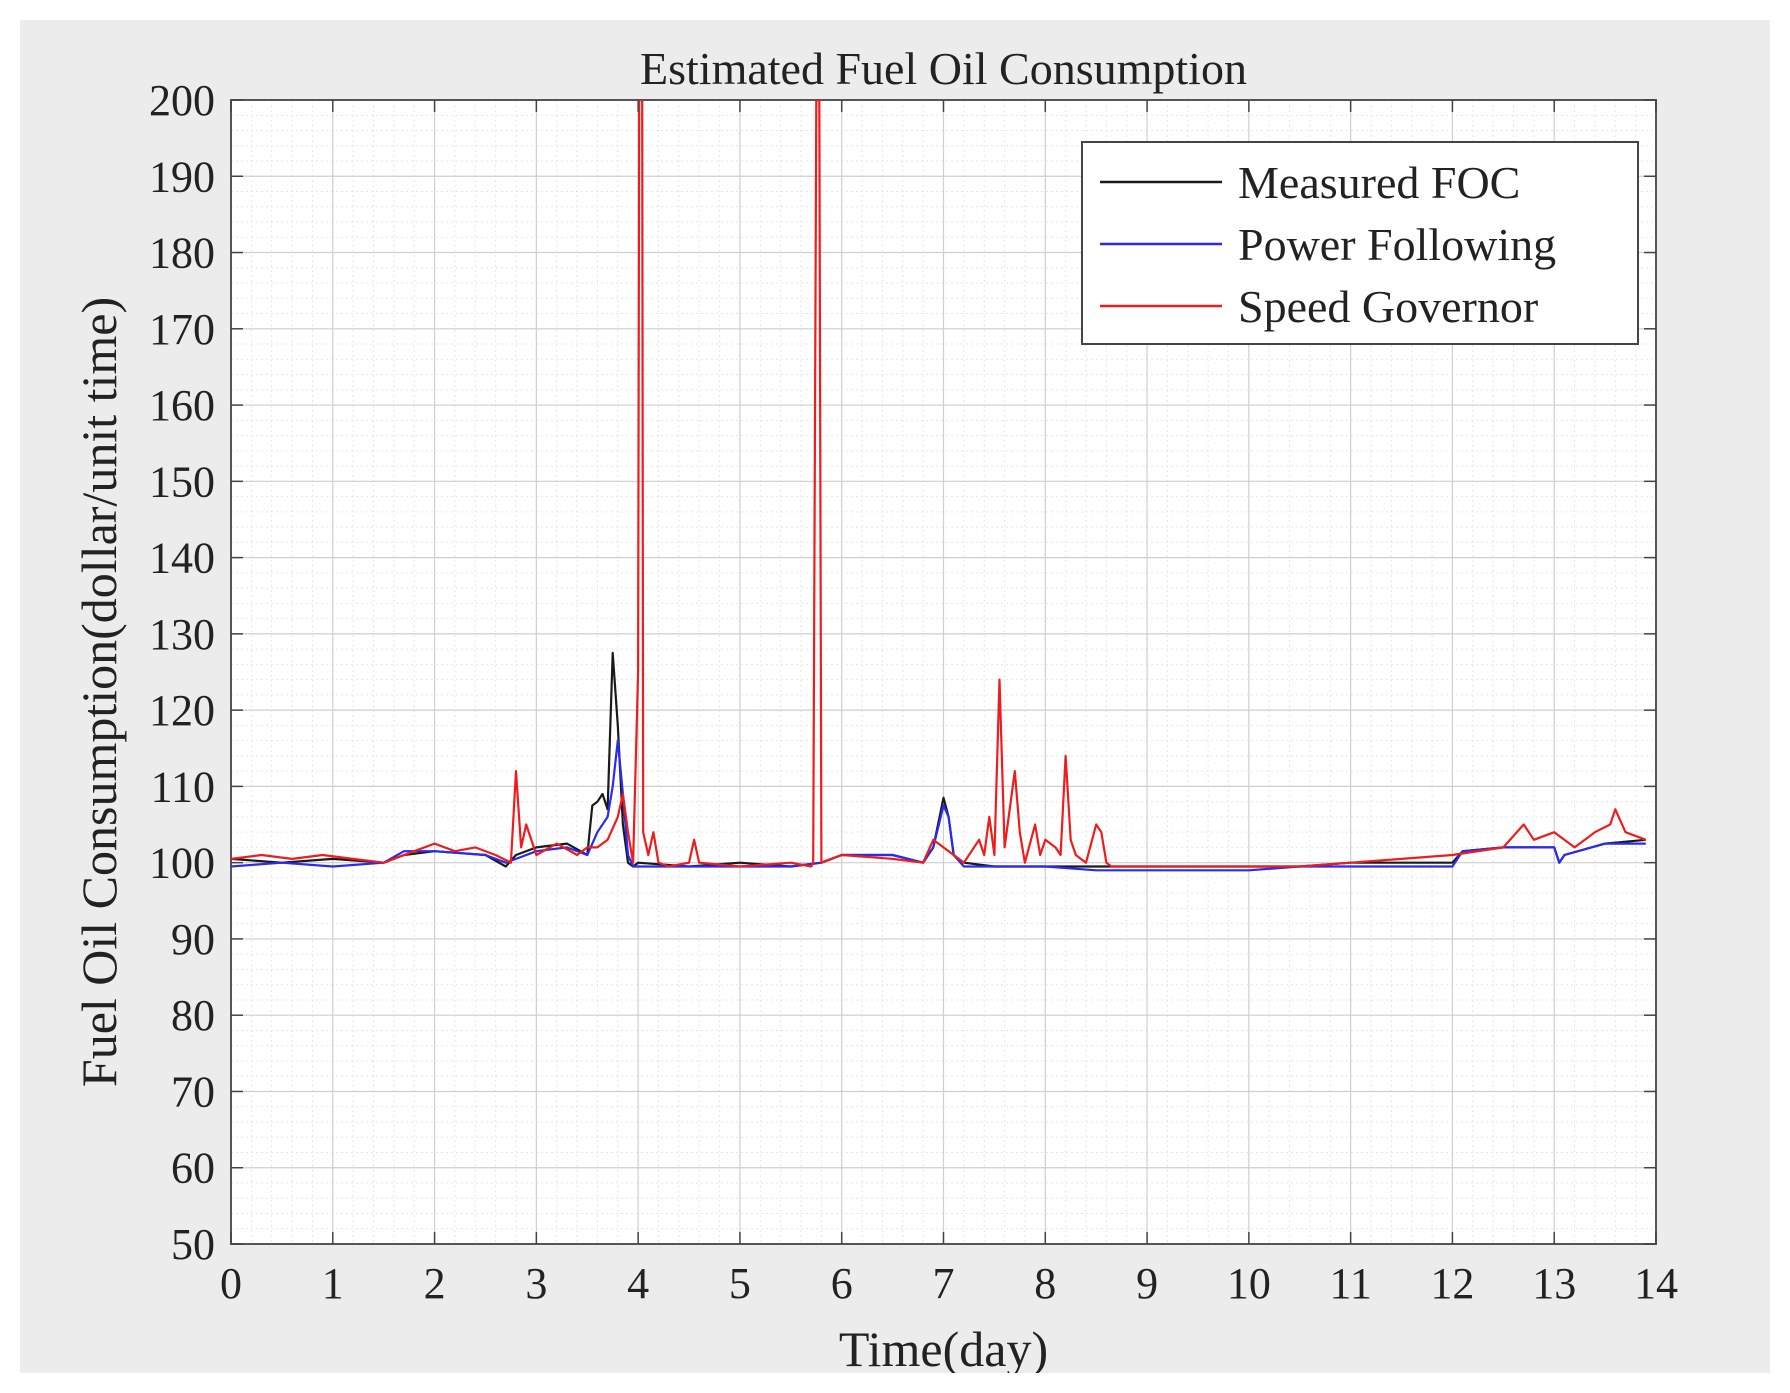 This screenshot has width=1790, height=1393. What do you see at coordinates (536, 1283) in the screenshot?
I see `x-tick-label: 3` at bounding box center [536, 1283].